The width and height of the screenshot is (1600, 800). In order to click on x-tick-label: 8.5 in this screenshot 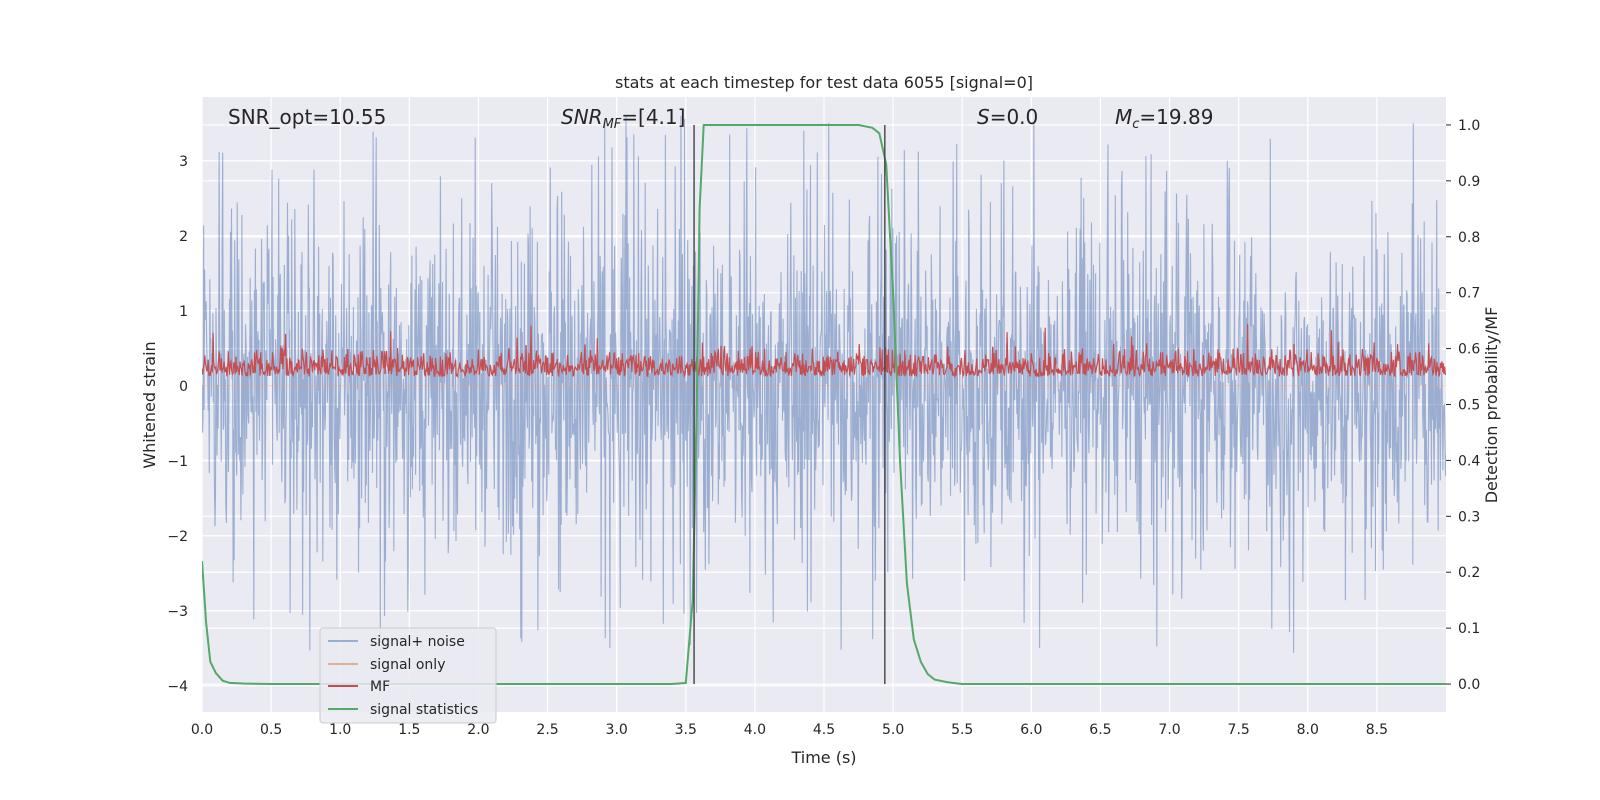, I will do `click(1377, 730)`.